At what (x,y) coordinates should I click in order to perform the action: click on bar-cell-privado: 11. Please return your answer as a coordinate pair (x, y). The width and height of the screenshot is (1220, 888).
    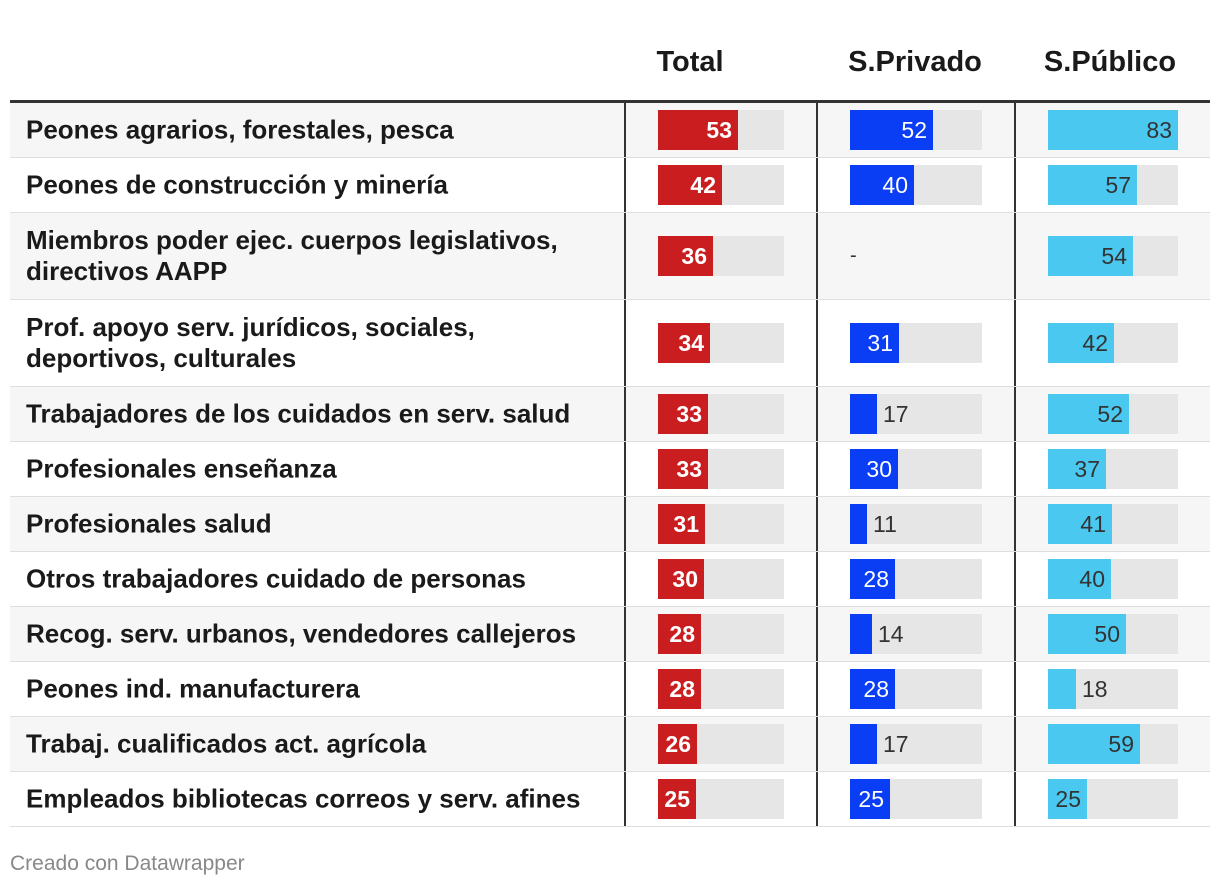
    Looking at the image, I should click on (916, 524).